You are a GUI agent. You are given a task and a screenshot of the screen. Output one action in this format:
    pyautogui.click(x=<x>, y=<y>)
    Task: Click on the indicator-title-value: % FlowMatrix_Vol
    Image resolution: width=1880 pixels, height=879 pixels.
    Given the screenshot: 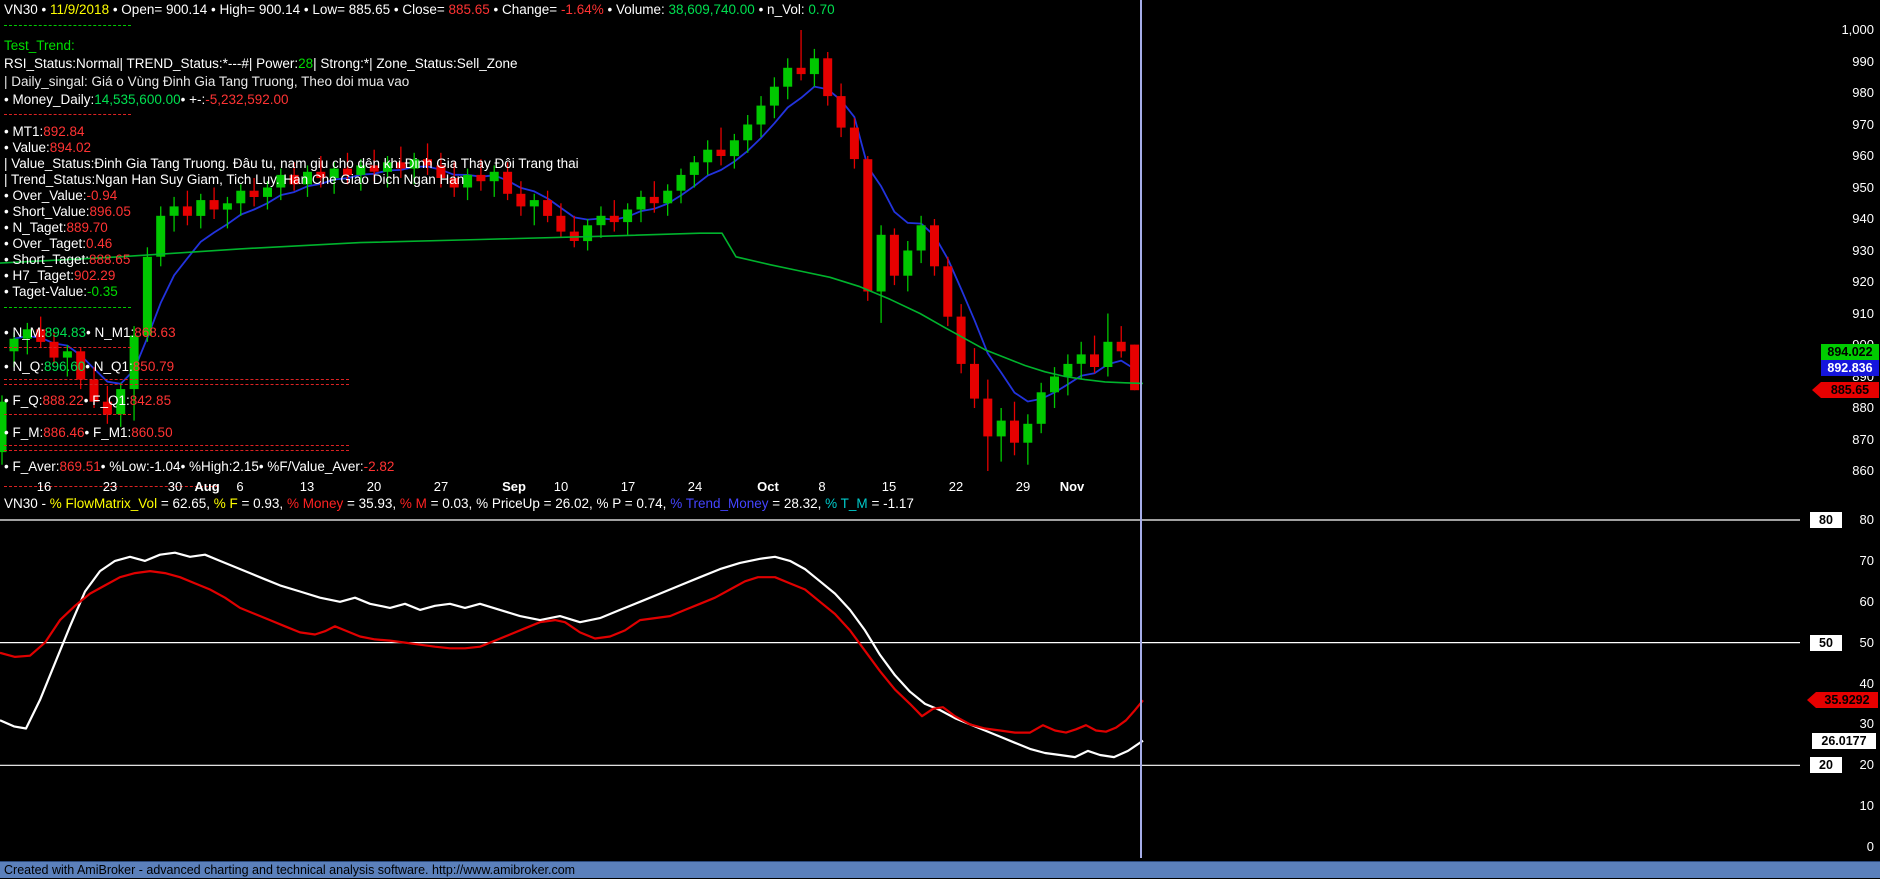 What is the action you would take?
    pyautogui.click(x=103, y=503)
    